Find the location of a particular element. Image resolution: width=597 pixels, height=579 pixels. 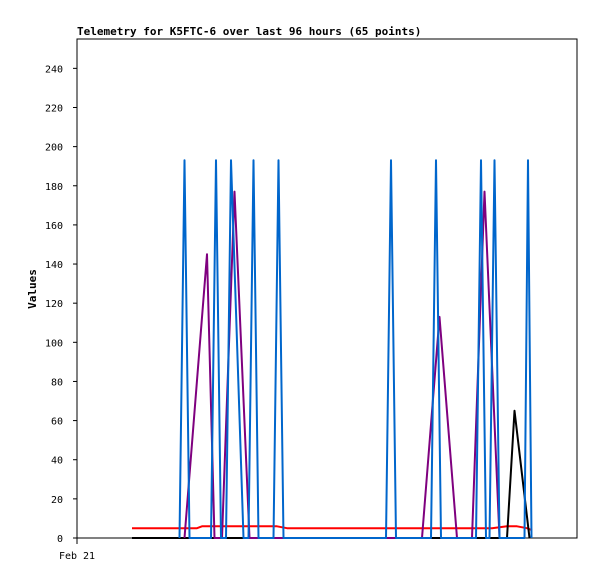

y-tick-label: 240 is located at coordinates (54, 69).